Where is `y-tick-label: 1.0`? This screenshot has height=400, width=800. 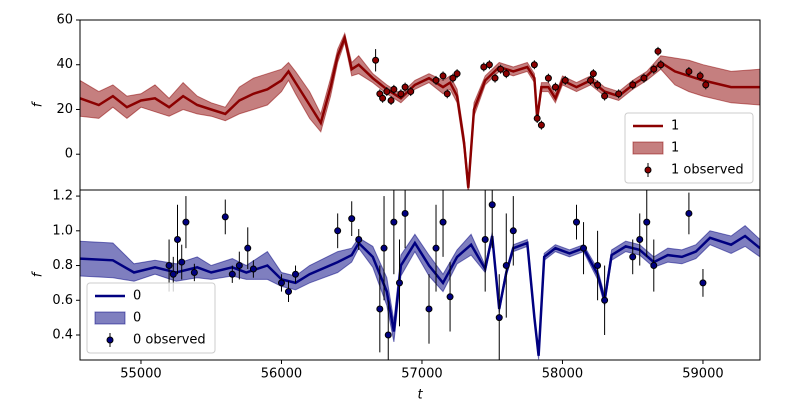
y-tick-label: 1.0 is located at coordinates (62, 230).